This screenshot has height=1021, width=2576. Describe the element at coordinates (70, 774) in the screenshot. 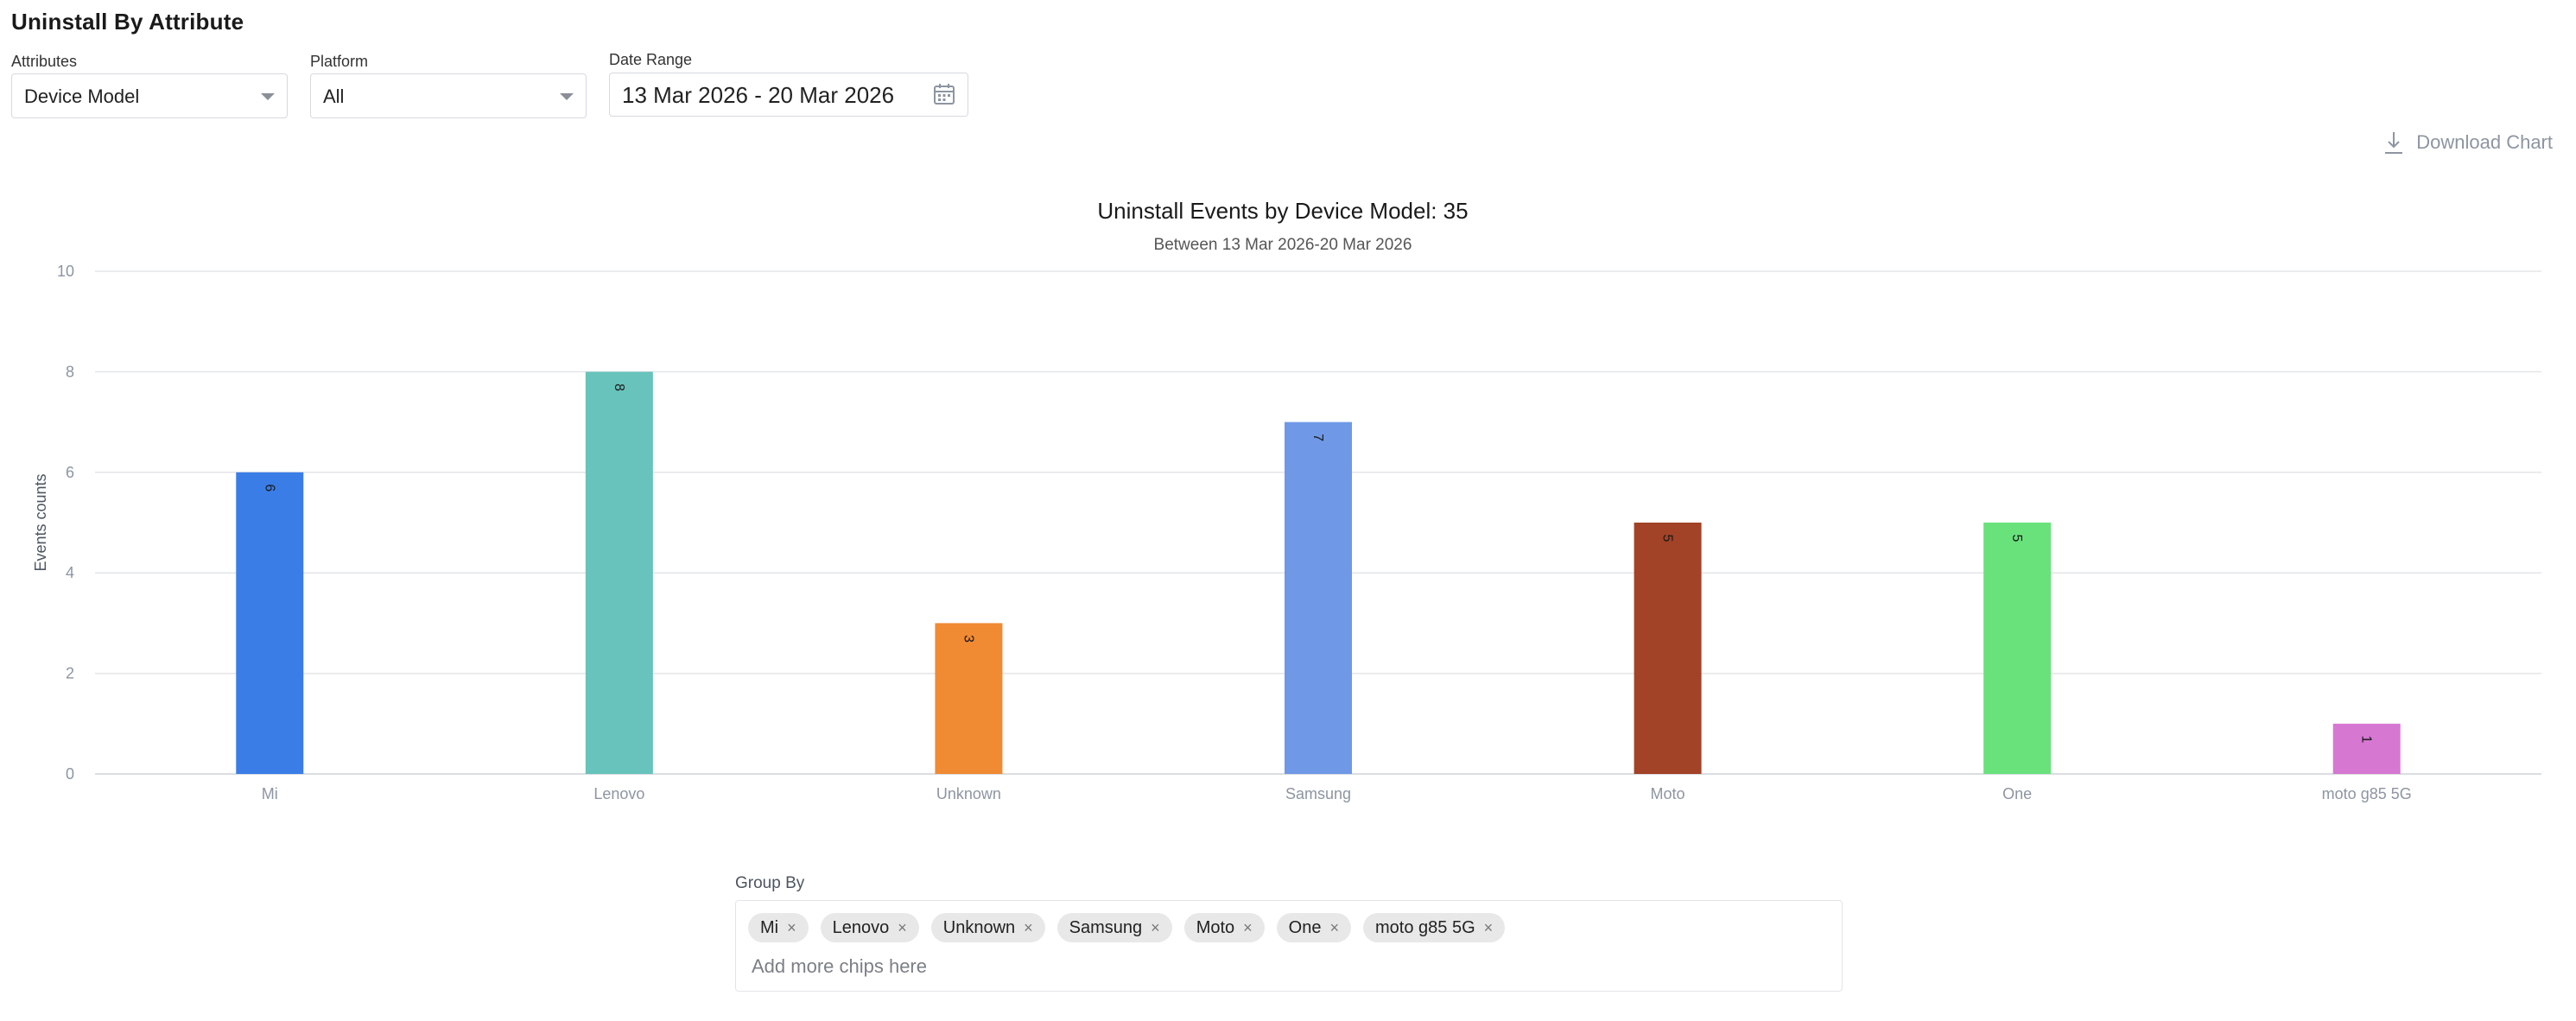

I see `y-tick-label: 0` at that location.